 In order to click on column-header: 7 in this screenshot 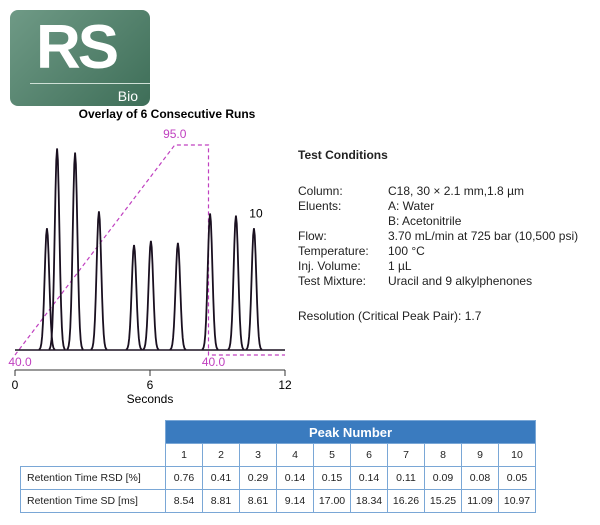, I will do `click(406, 455)`.